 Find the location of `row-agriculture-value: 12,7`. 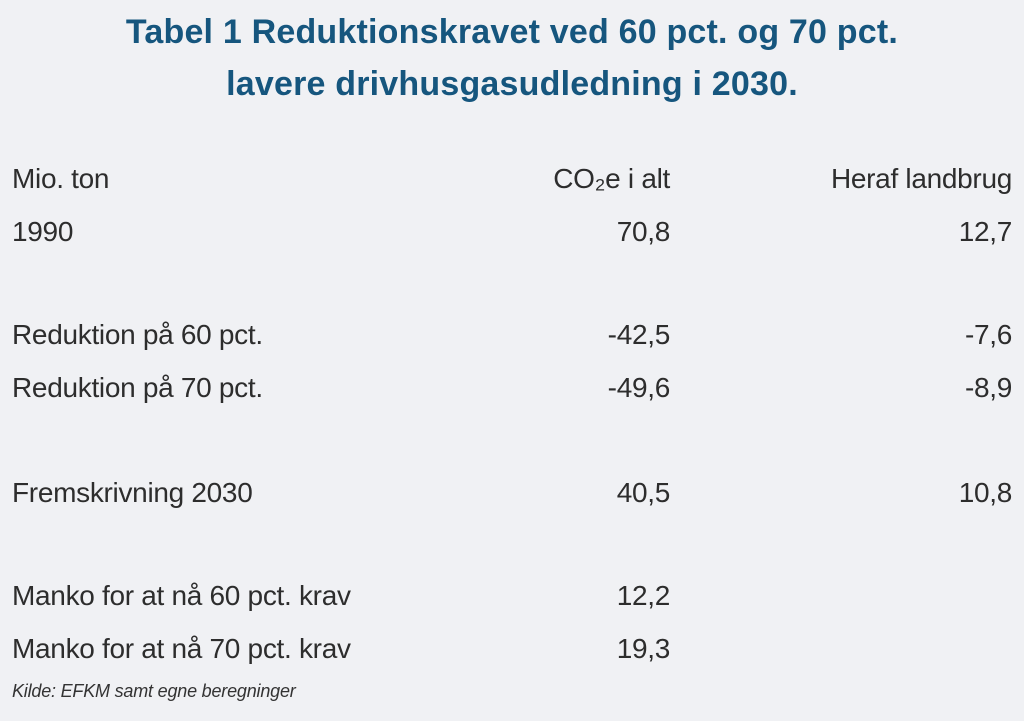

row-agriculture-value: 12,7 is located at coordinates (985, 231).